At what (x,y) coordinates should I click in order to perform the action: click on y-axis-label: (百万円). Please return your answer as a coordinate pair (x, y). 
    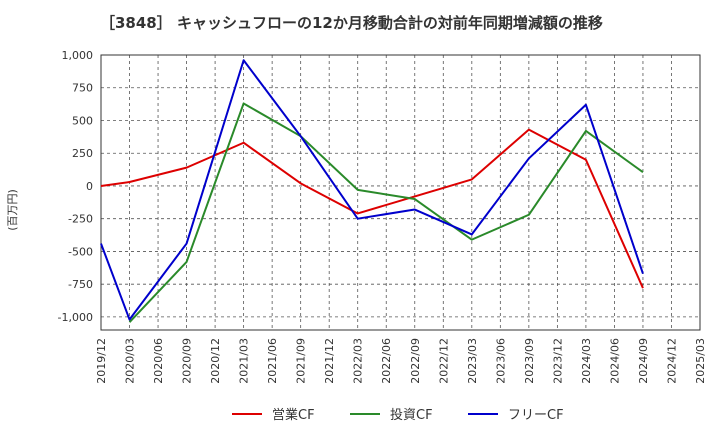
    Looking at the image, I should click on (12, 210).